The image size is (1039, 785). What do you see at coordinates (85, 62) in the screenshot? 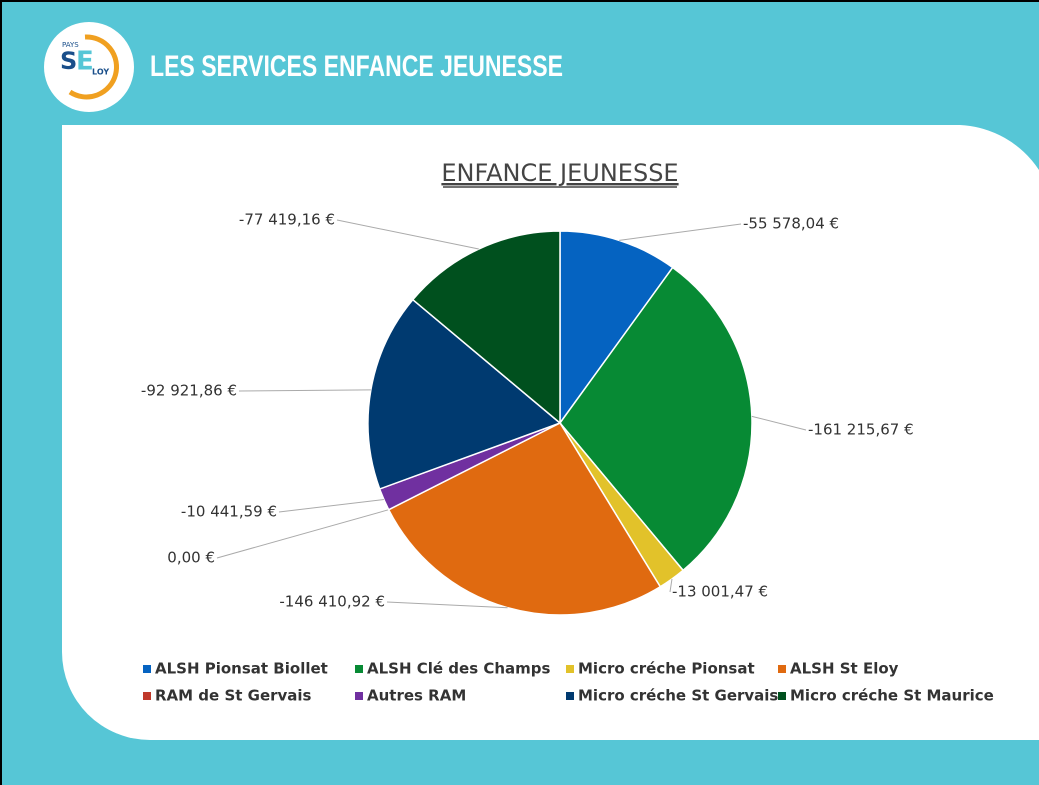
I see `logo-text: E` at bounding box center [85, 62].